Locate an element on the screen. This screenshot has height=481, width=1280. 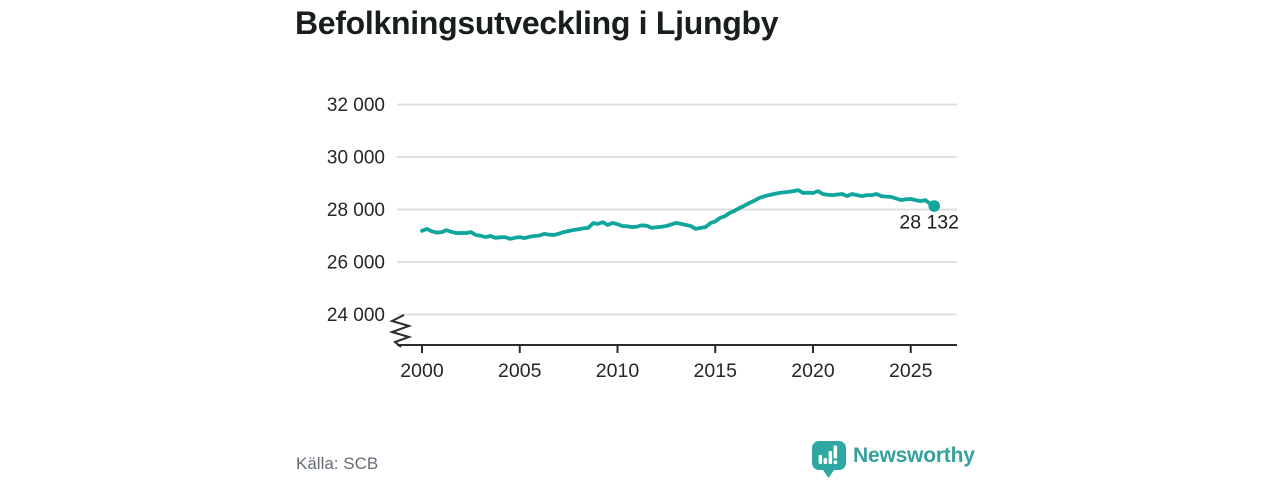
x-axis-tick-label: 2025 is located at coordinates (911, 371).